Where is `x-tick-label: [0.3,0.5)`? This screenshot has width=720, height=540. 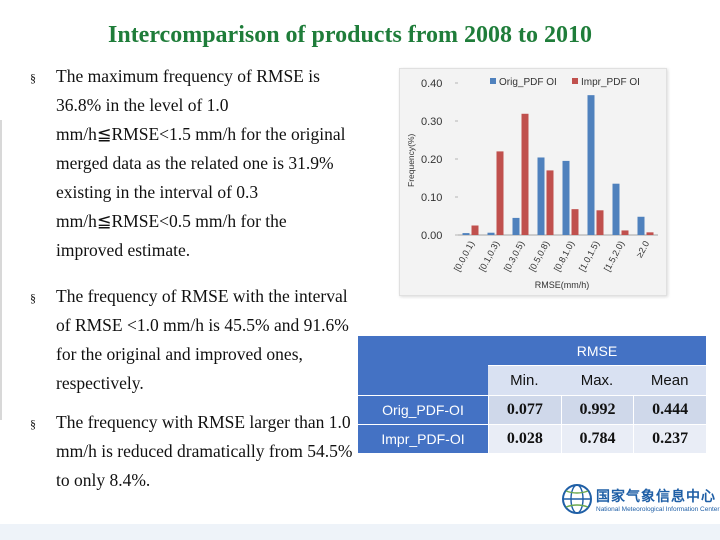 x-tick-label: [0.3,0.5) is located at coordinates (514, 256).